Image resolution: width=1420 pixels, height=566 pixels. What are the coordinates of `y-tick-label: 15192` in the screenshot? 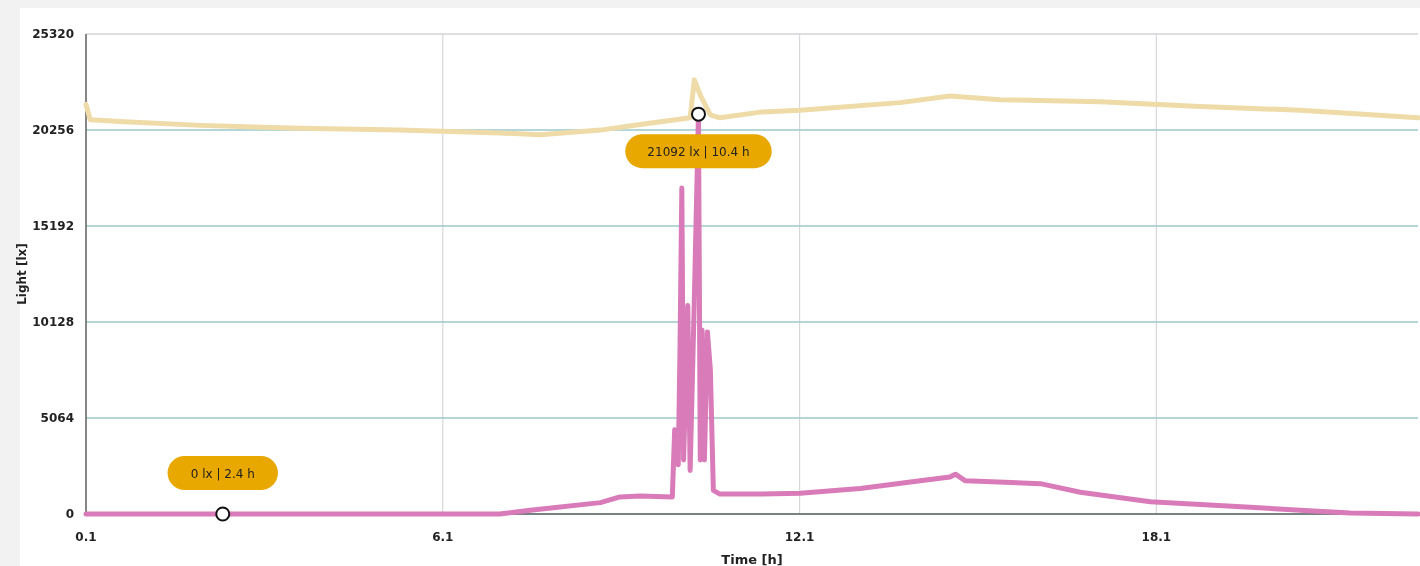 It's located at (53, 226).